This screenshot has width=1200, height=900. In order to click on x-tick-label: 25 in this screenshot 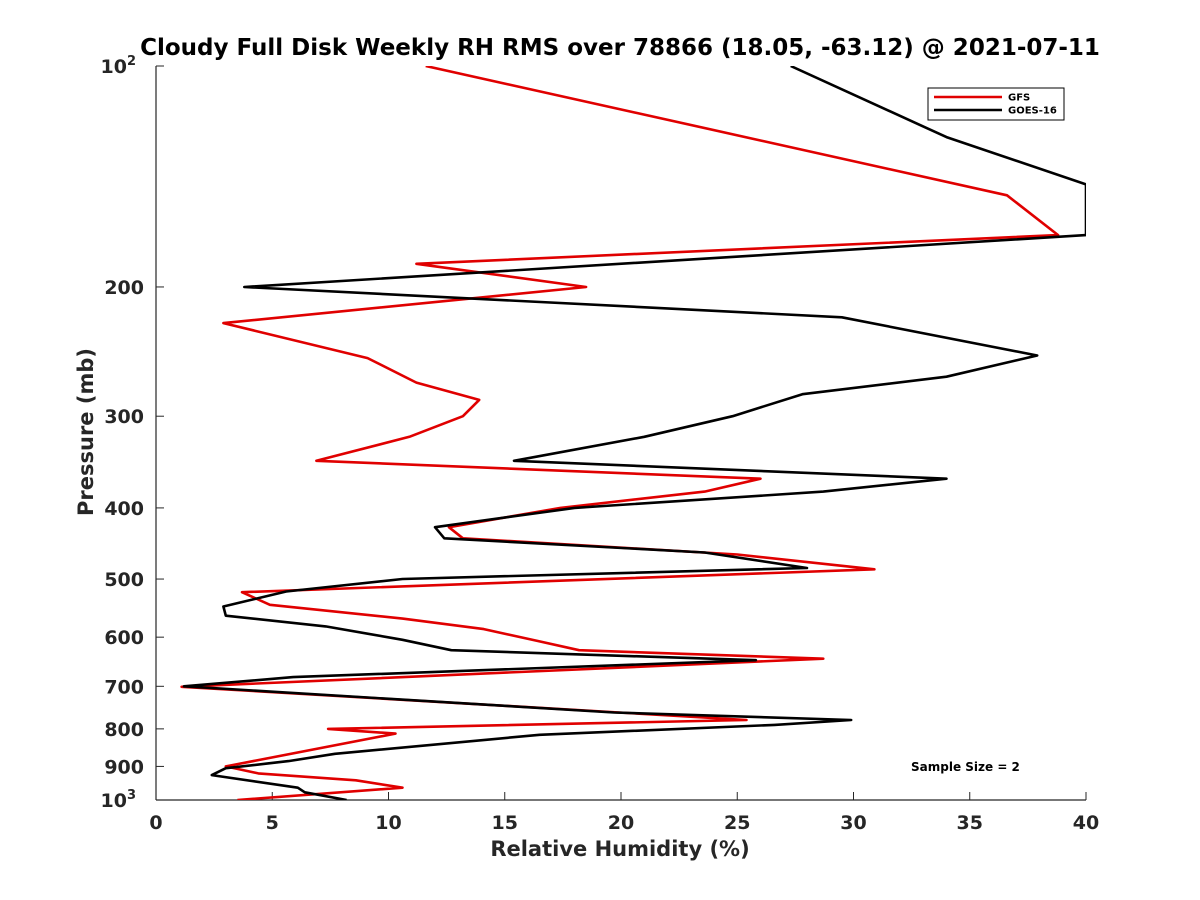, I will do `click(737, 823)`.